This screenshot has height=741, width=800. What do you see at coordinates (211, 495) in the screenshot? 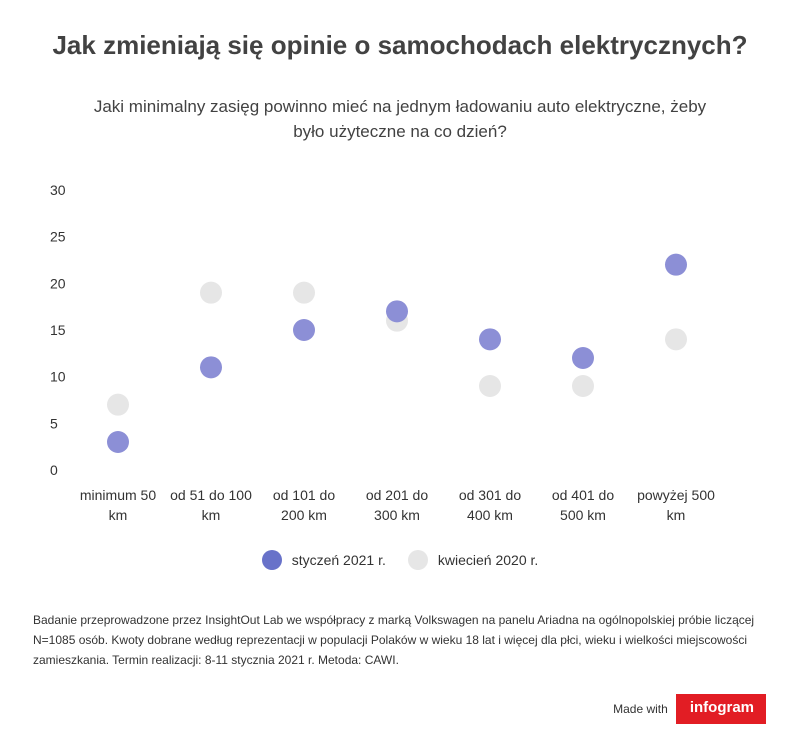
I see `x-category-label-line: od 51 do 100` at bounding box center [211, 495].